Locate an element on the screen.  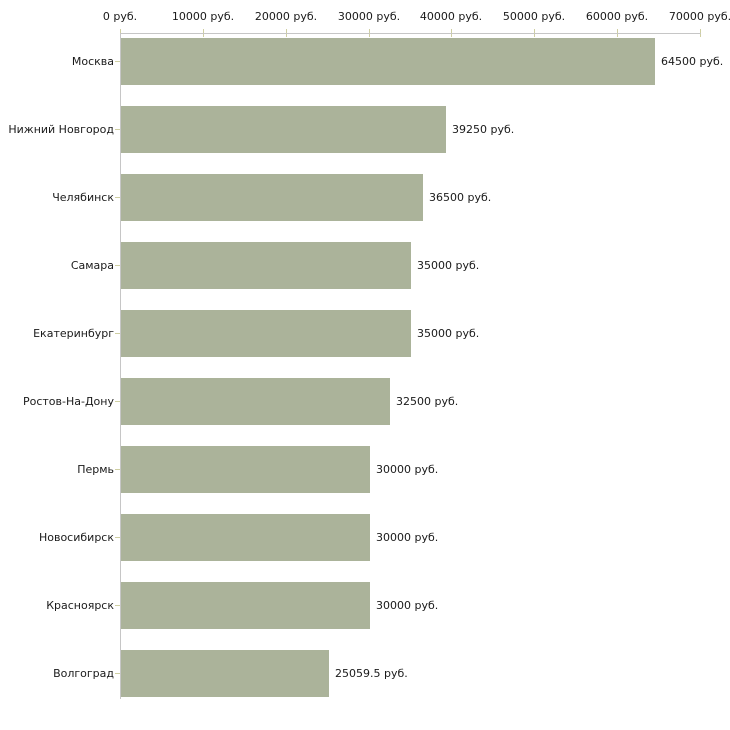
x-tick-label: 20000 руб. is located at coordinates (286, 16).